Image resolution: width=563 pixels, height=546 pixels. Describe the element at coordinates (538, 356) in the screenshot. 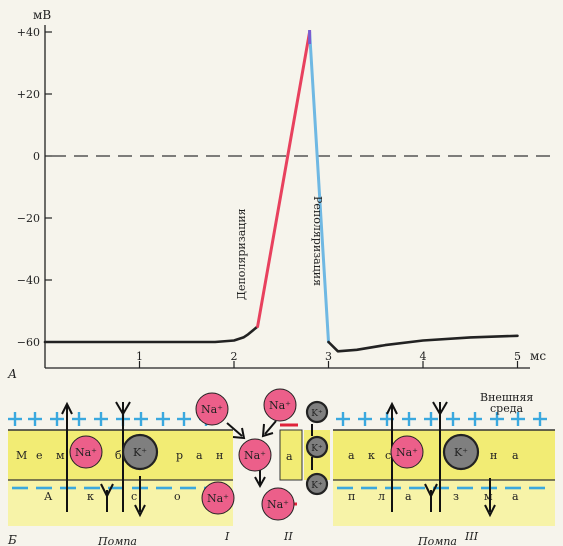

I see `x-axis-label: мс` at that location.